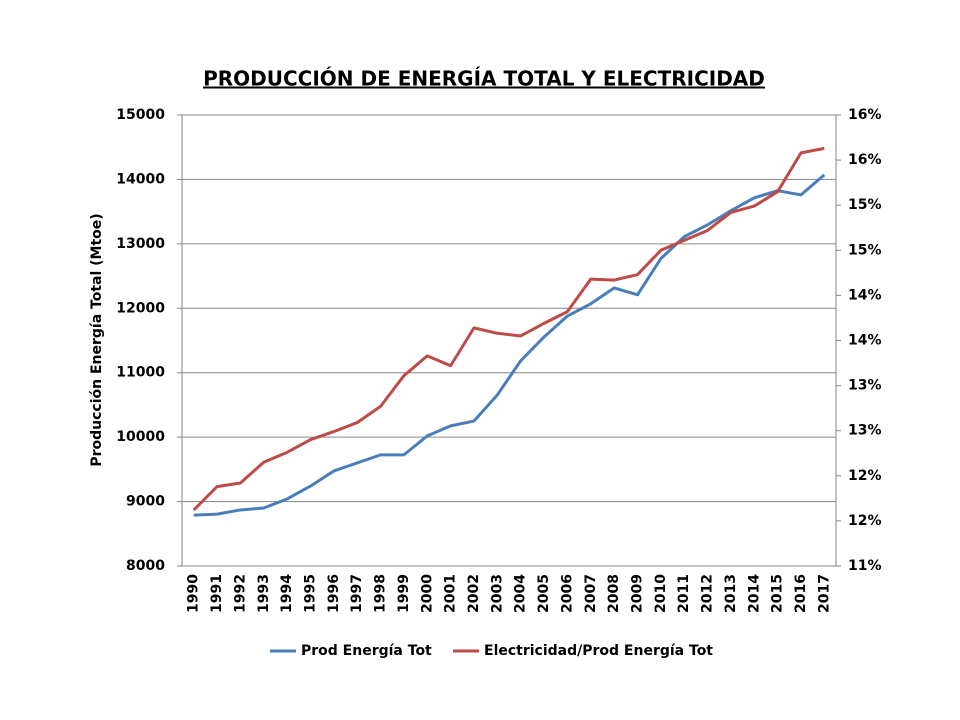  Describe the element at coordinates (598, 651) in the screenshot. I see `legend-label: Electricidad/Prod Energía Tot` at that location.